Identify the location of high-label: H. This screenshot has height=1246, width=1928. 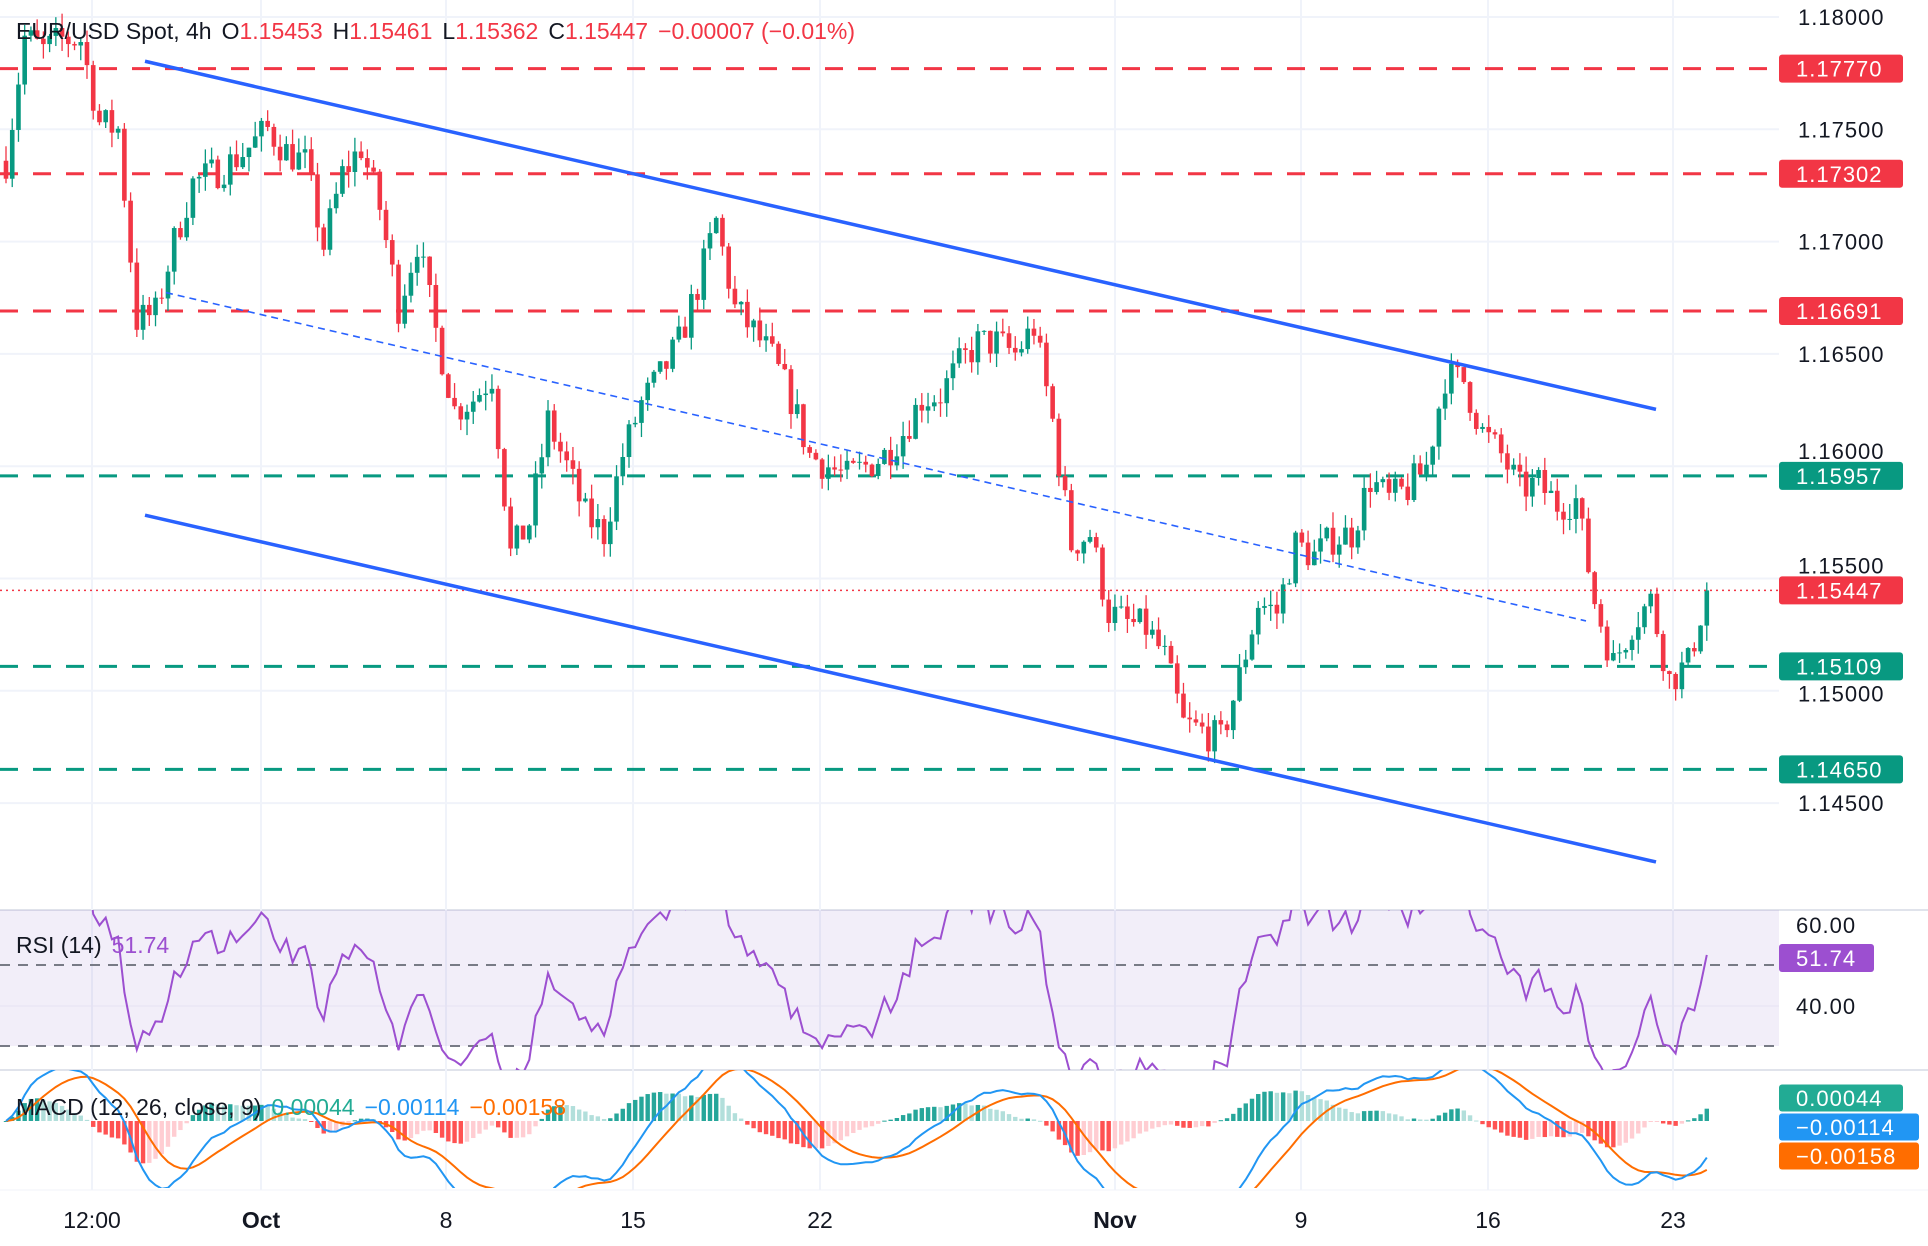
(341, 31).